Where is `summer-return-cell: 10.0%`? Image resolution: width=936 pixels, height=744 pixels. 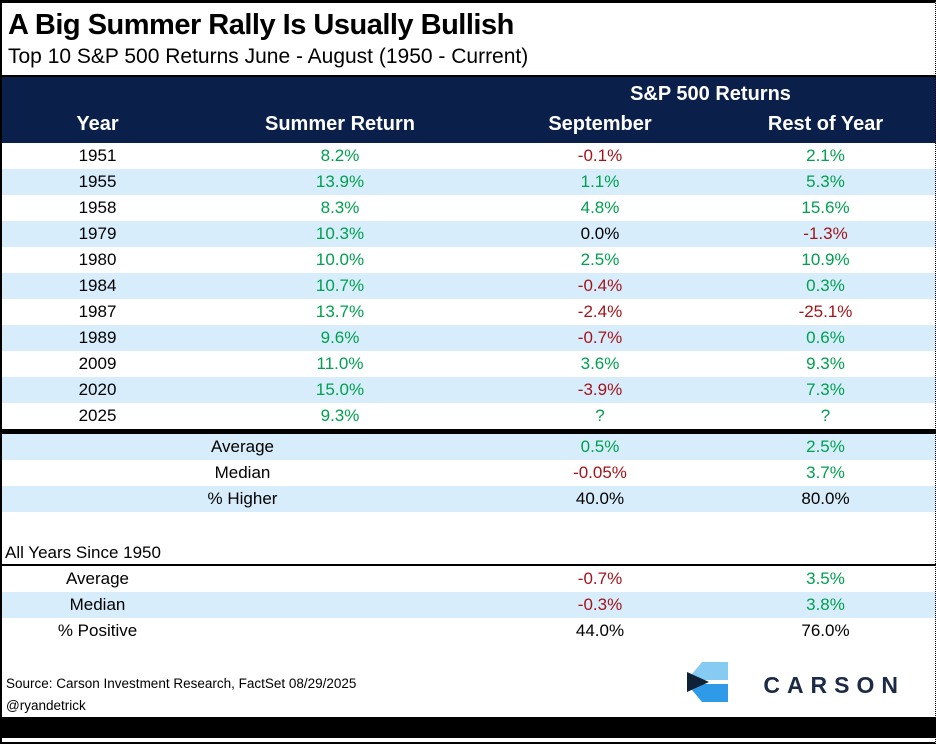 summer-return-cell: 10.0% is located at coordinates (340, 259).